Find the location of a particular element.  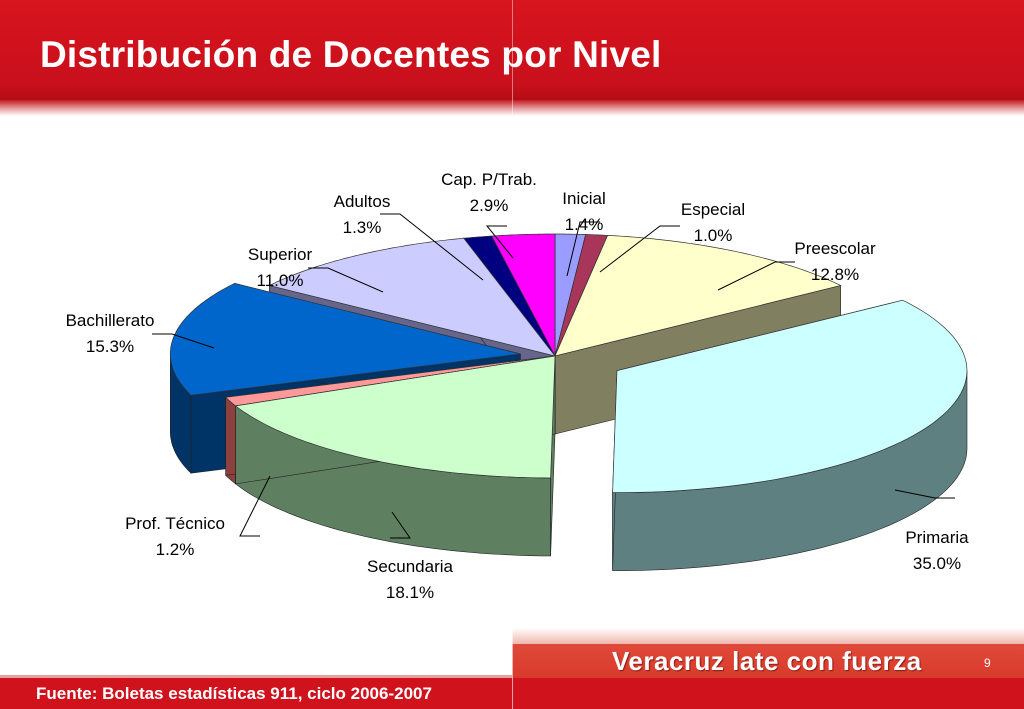

slice-label-cap-p-trab: Cap. P/Trab. is located at coordinates (489, 179).